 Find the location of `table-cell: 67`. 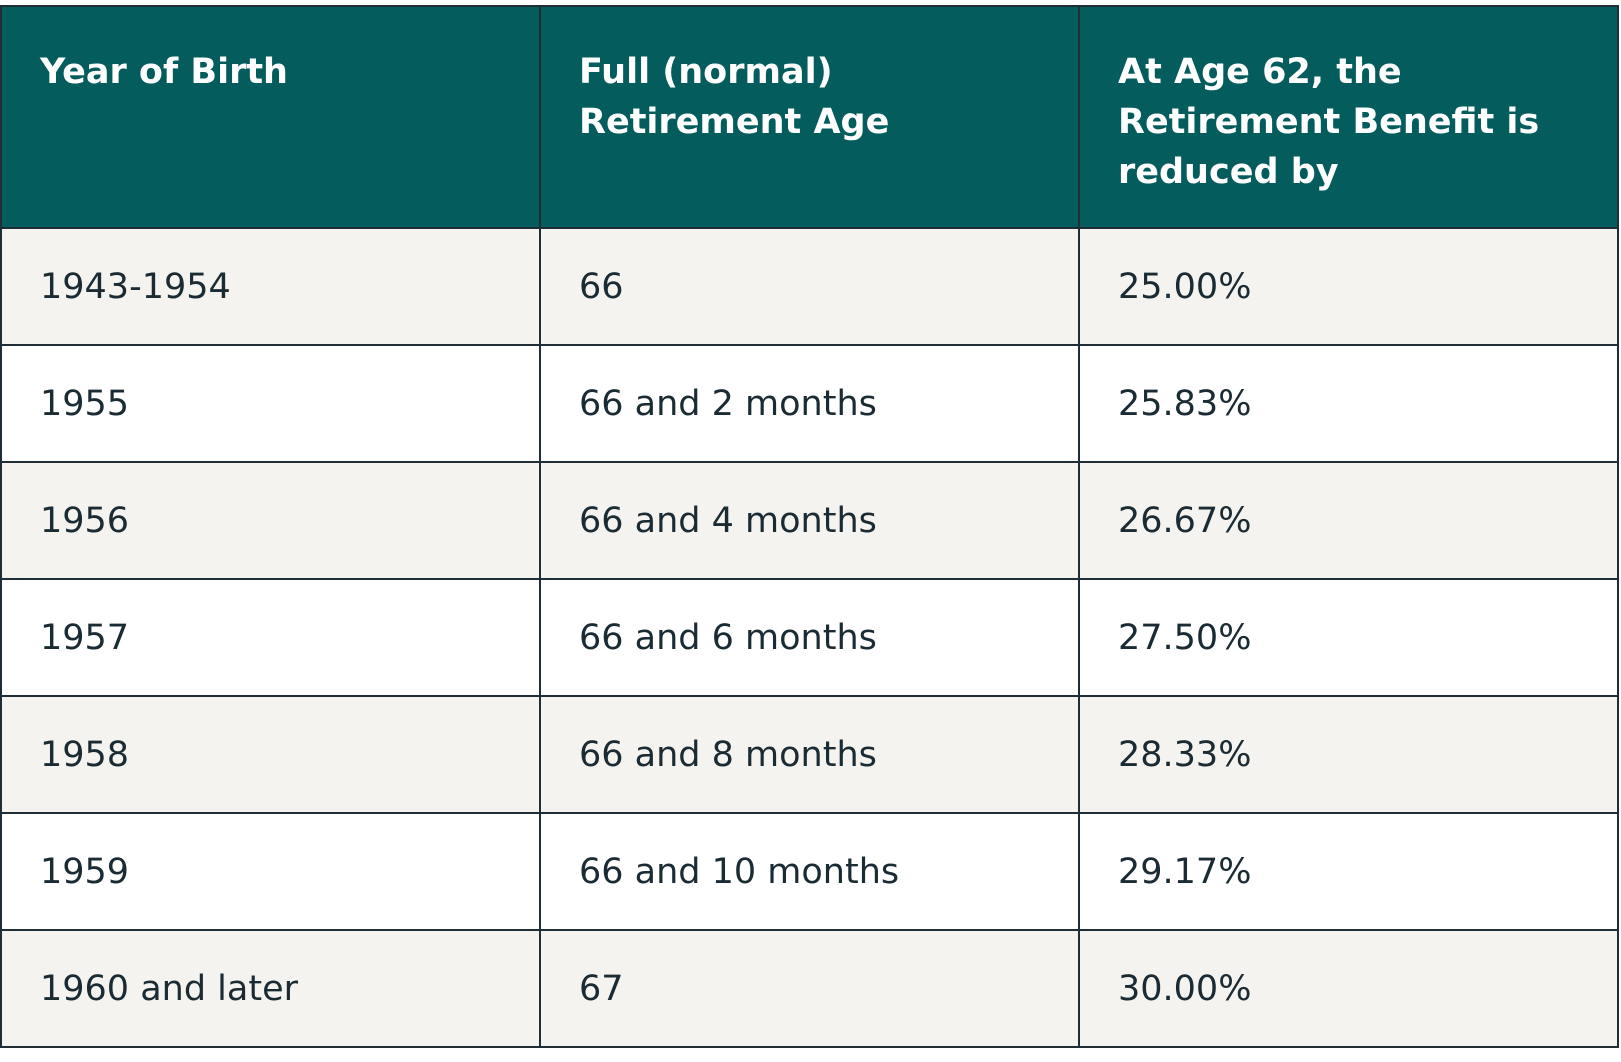

table-cell: 67 is located at coordinates (809, 988).